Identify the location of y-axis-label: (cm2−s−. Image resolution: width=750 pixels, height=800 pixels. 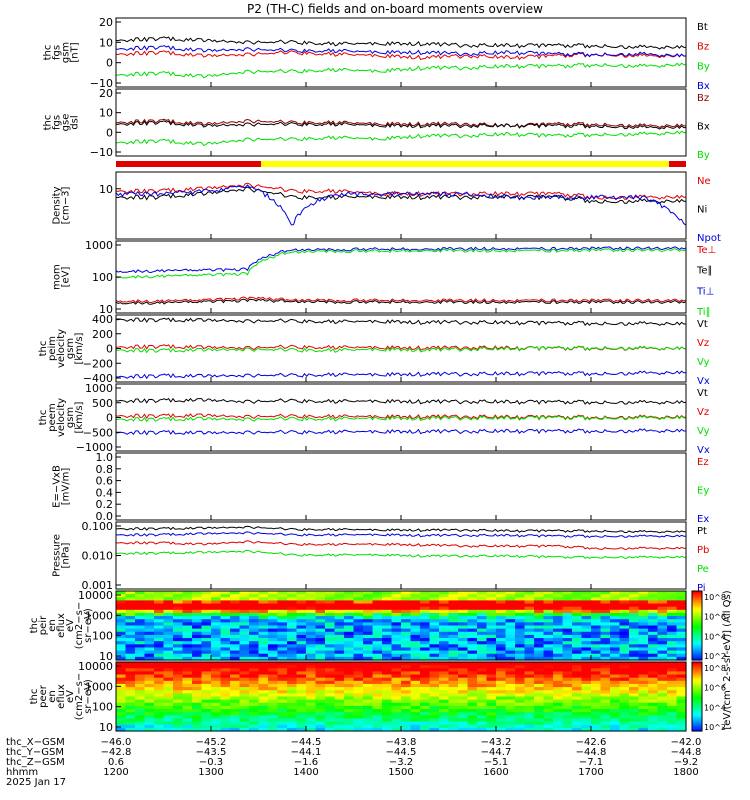
(79, 696).